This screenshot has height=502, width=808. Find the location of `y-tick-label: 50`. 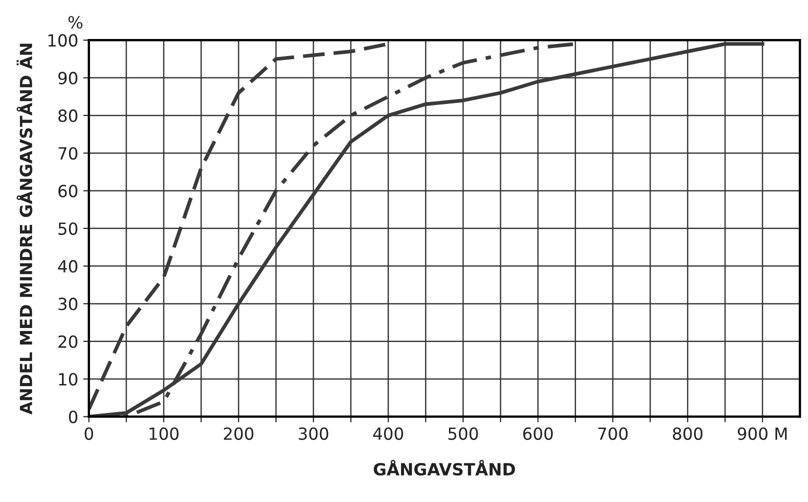

y-tick-label: 50 is located at coordinates (68, 228).